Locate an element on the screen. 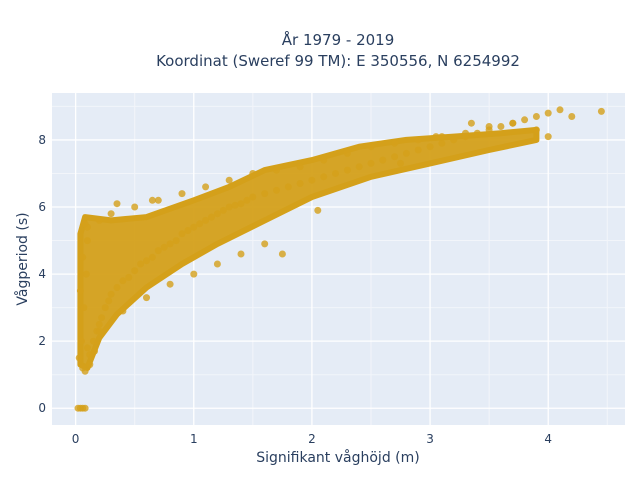 Image resolution: width=640 pixels, height=485 pixels. x-tick-label: 4 is located at coordinates (548, 439).